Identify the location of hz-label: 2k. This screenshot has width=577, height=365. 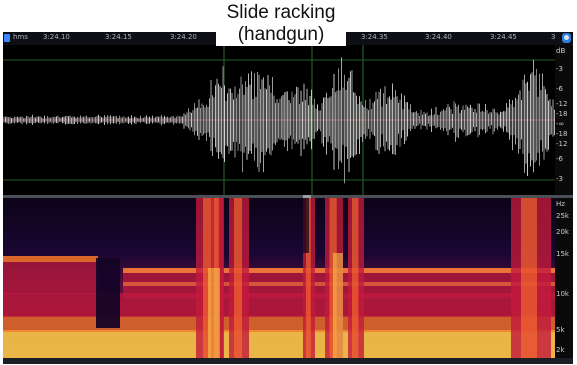
(560, 350).